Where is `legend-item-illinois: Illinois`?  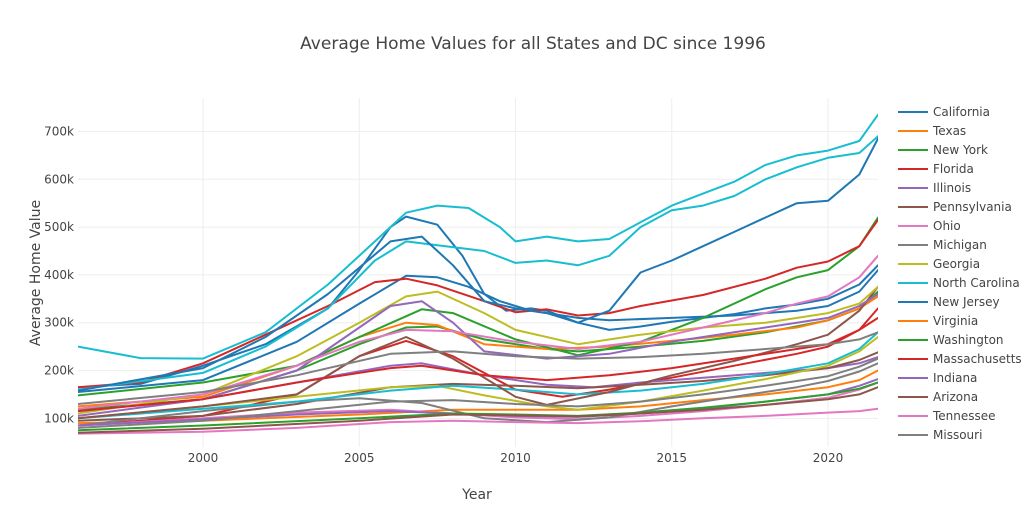 legend-item-illinois: Illinois is located at coordinates (934, 188).